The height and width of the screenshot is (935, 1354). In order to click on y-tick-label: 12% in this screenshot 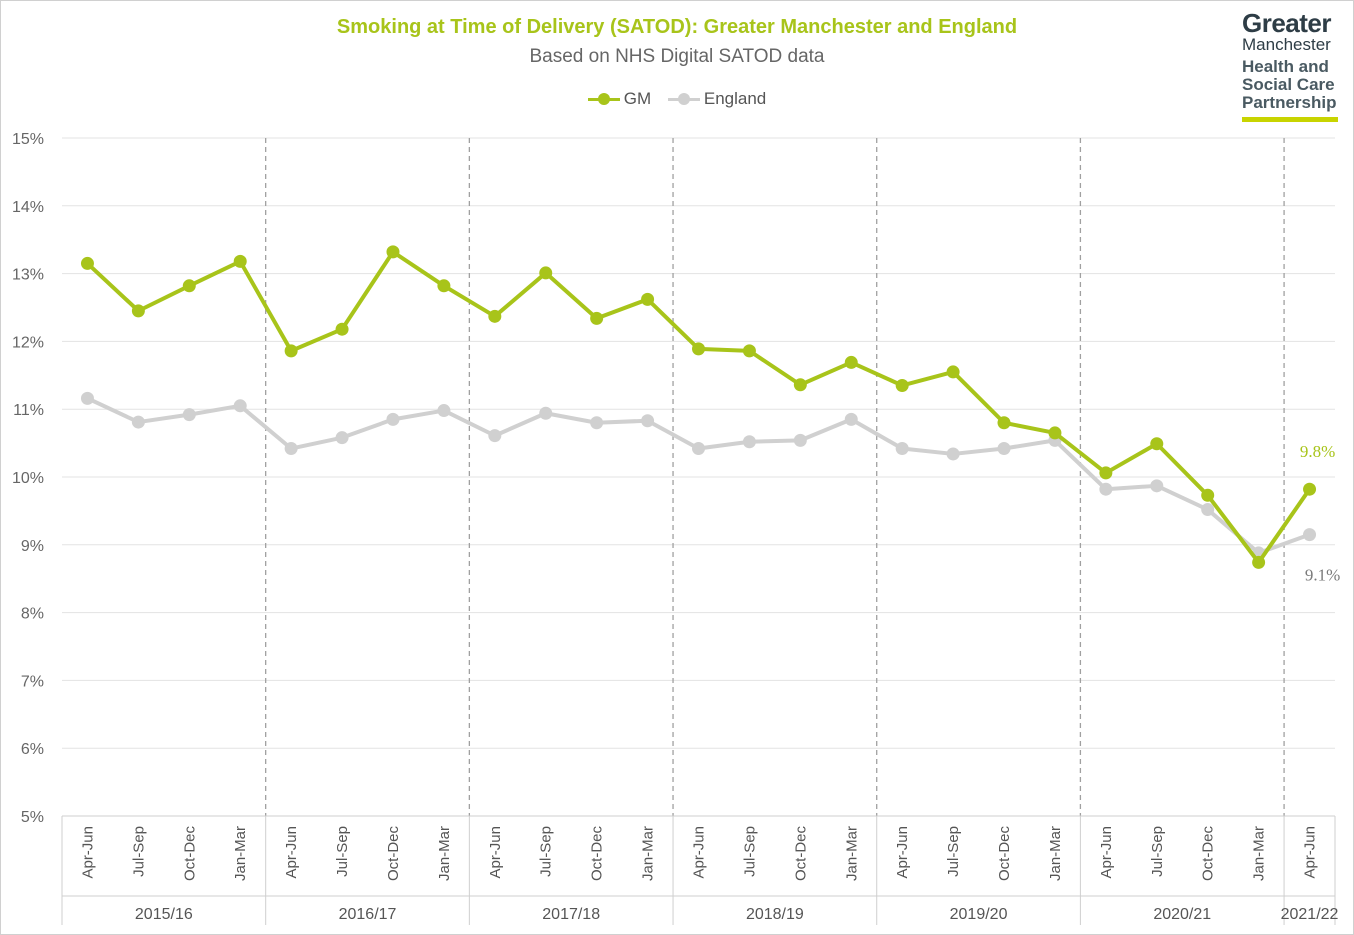, I will do `click(28, 342)`.